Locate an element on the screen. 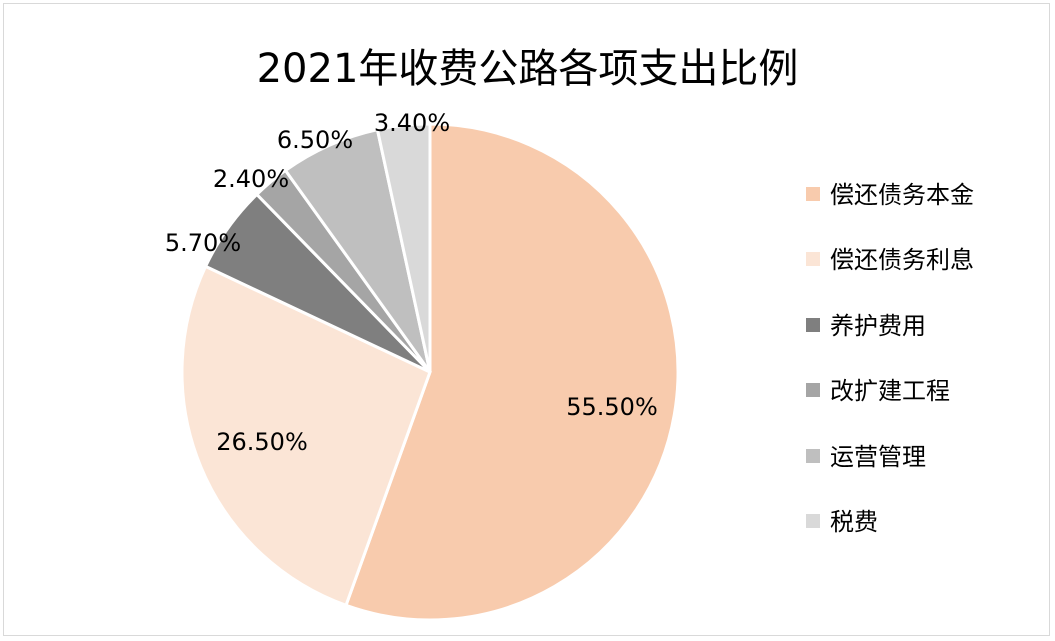 Image resolution: width=1055 pixels, height=641 pixels. legend-label: 改扩建工程 is located at coordinates (890, 391).